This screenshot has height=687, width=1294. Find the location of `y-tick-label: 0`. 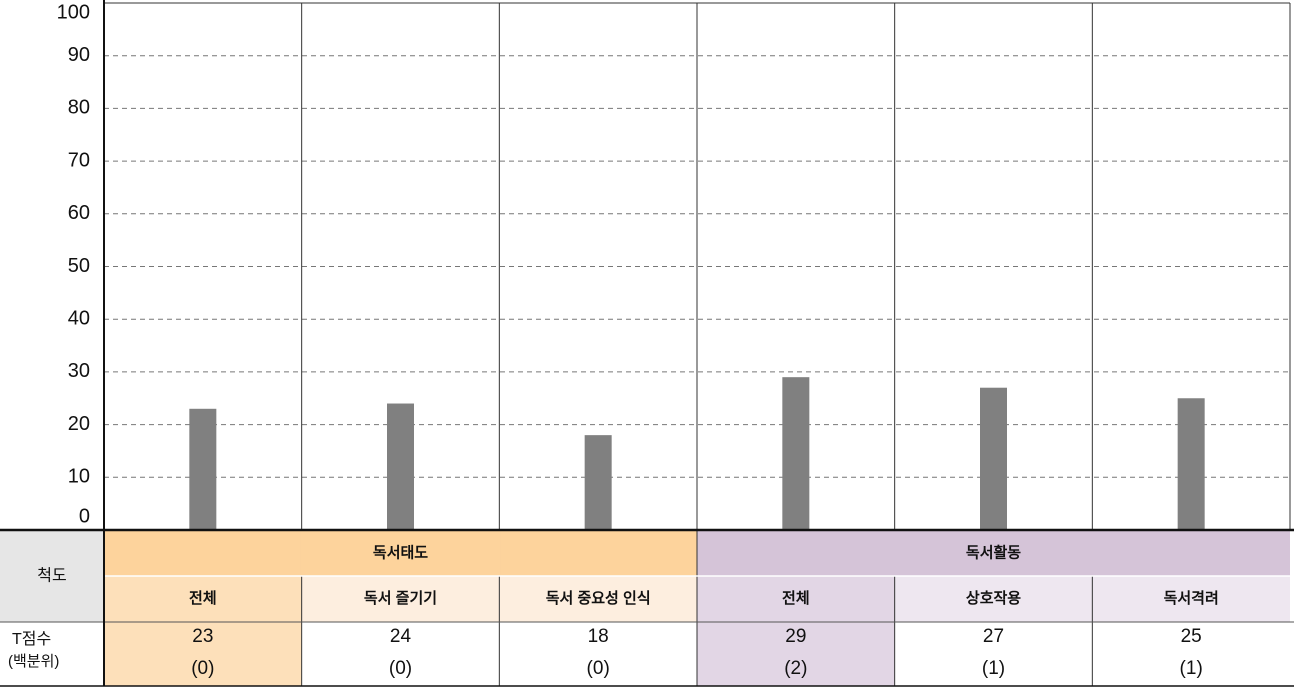

y-tick-label: 0 is located at coordinates (84, 516).